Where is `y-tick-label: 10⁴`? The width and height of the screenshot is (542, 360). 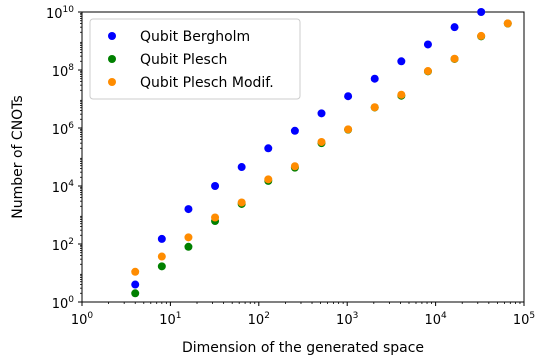
y-tick-label: 10⁴ is located at coordinates (63, 187).